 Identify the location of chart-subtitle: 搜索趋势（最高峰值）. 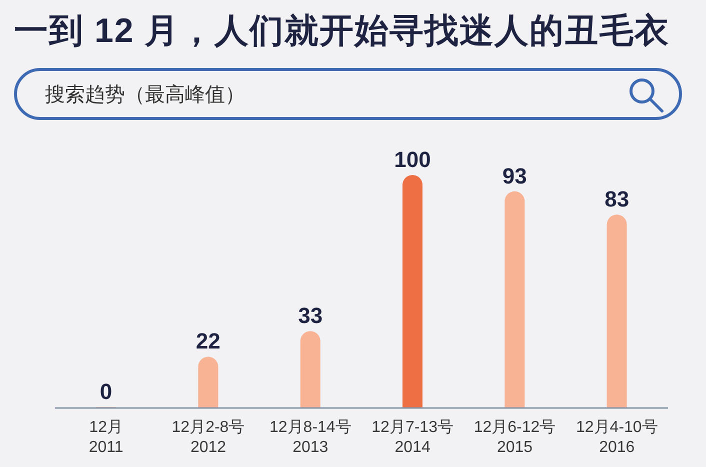
(145, 95).